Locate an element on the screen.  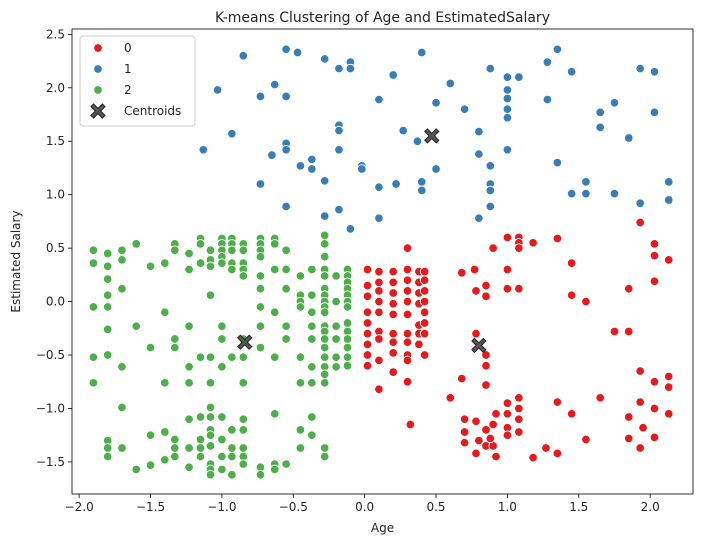
x-tick-label-0: −2.0 is located at coordinates (79, 507).